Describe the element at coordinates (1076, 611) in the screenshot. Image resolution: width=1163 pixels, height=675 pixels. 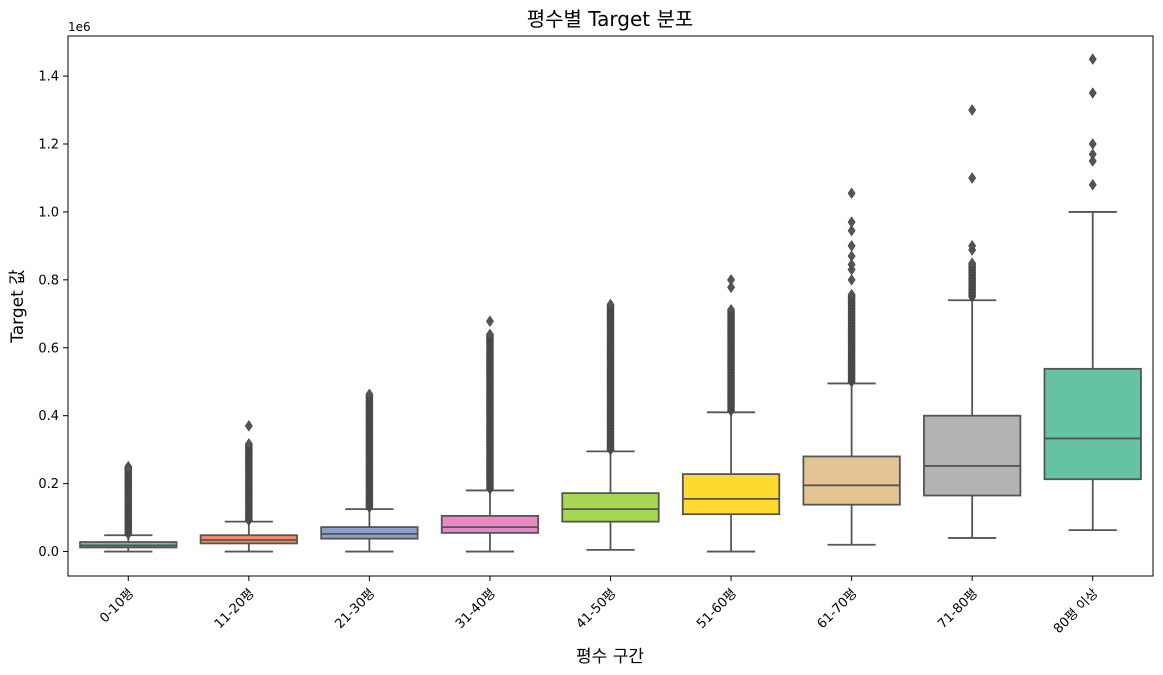
I see `x-tick-label: 80평 이상` at that location.